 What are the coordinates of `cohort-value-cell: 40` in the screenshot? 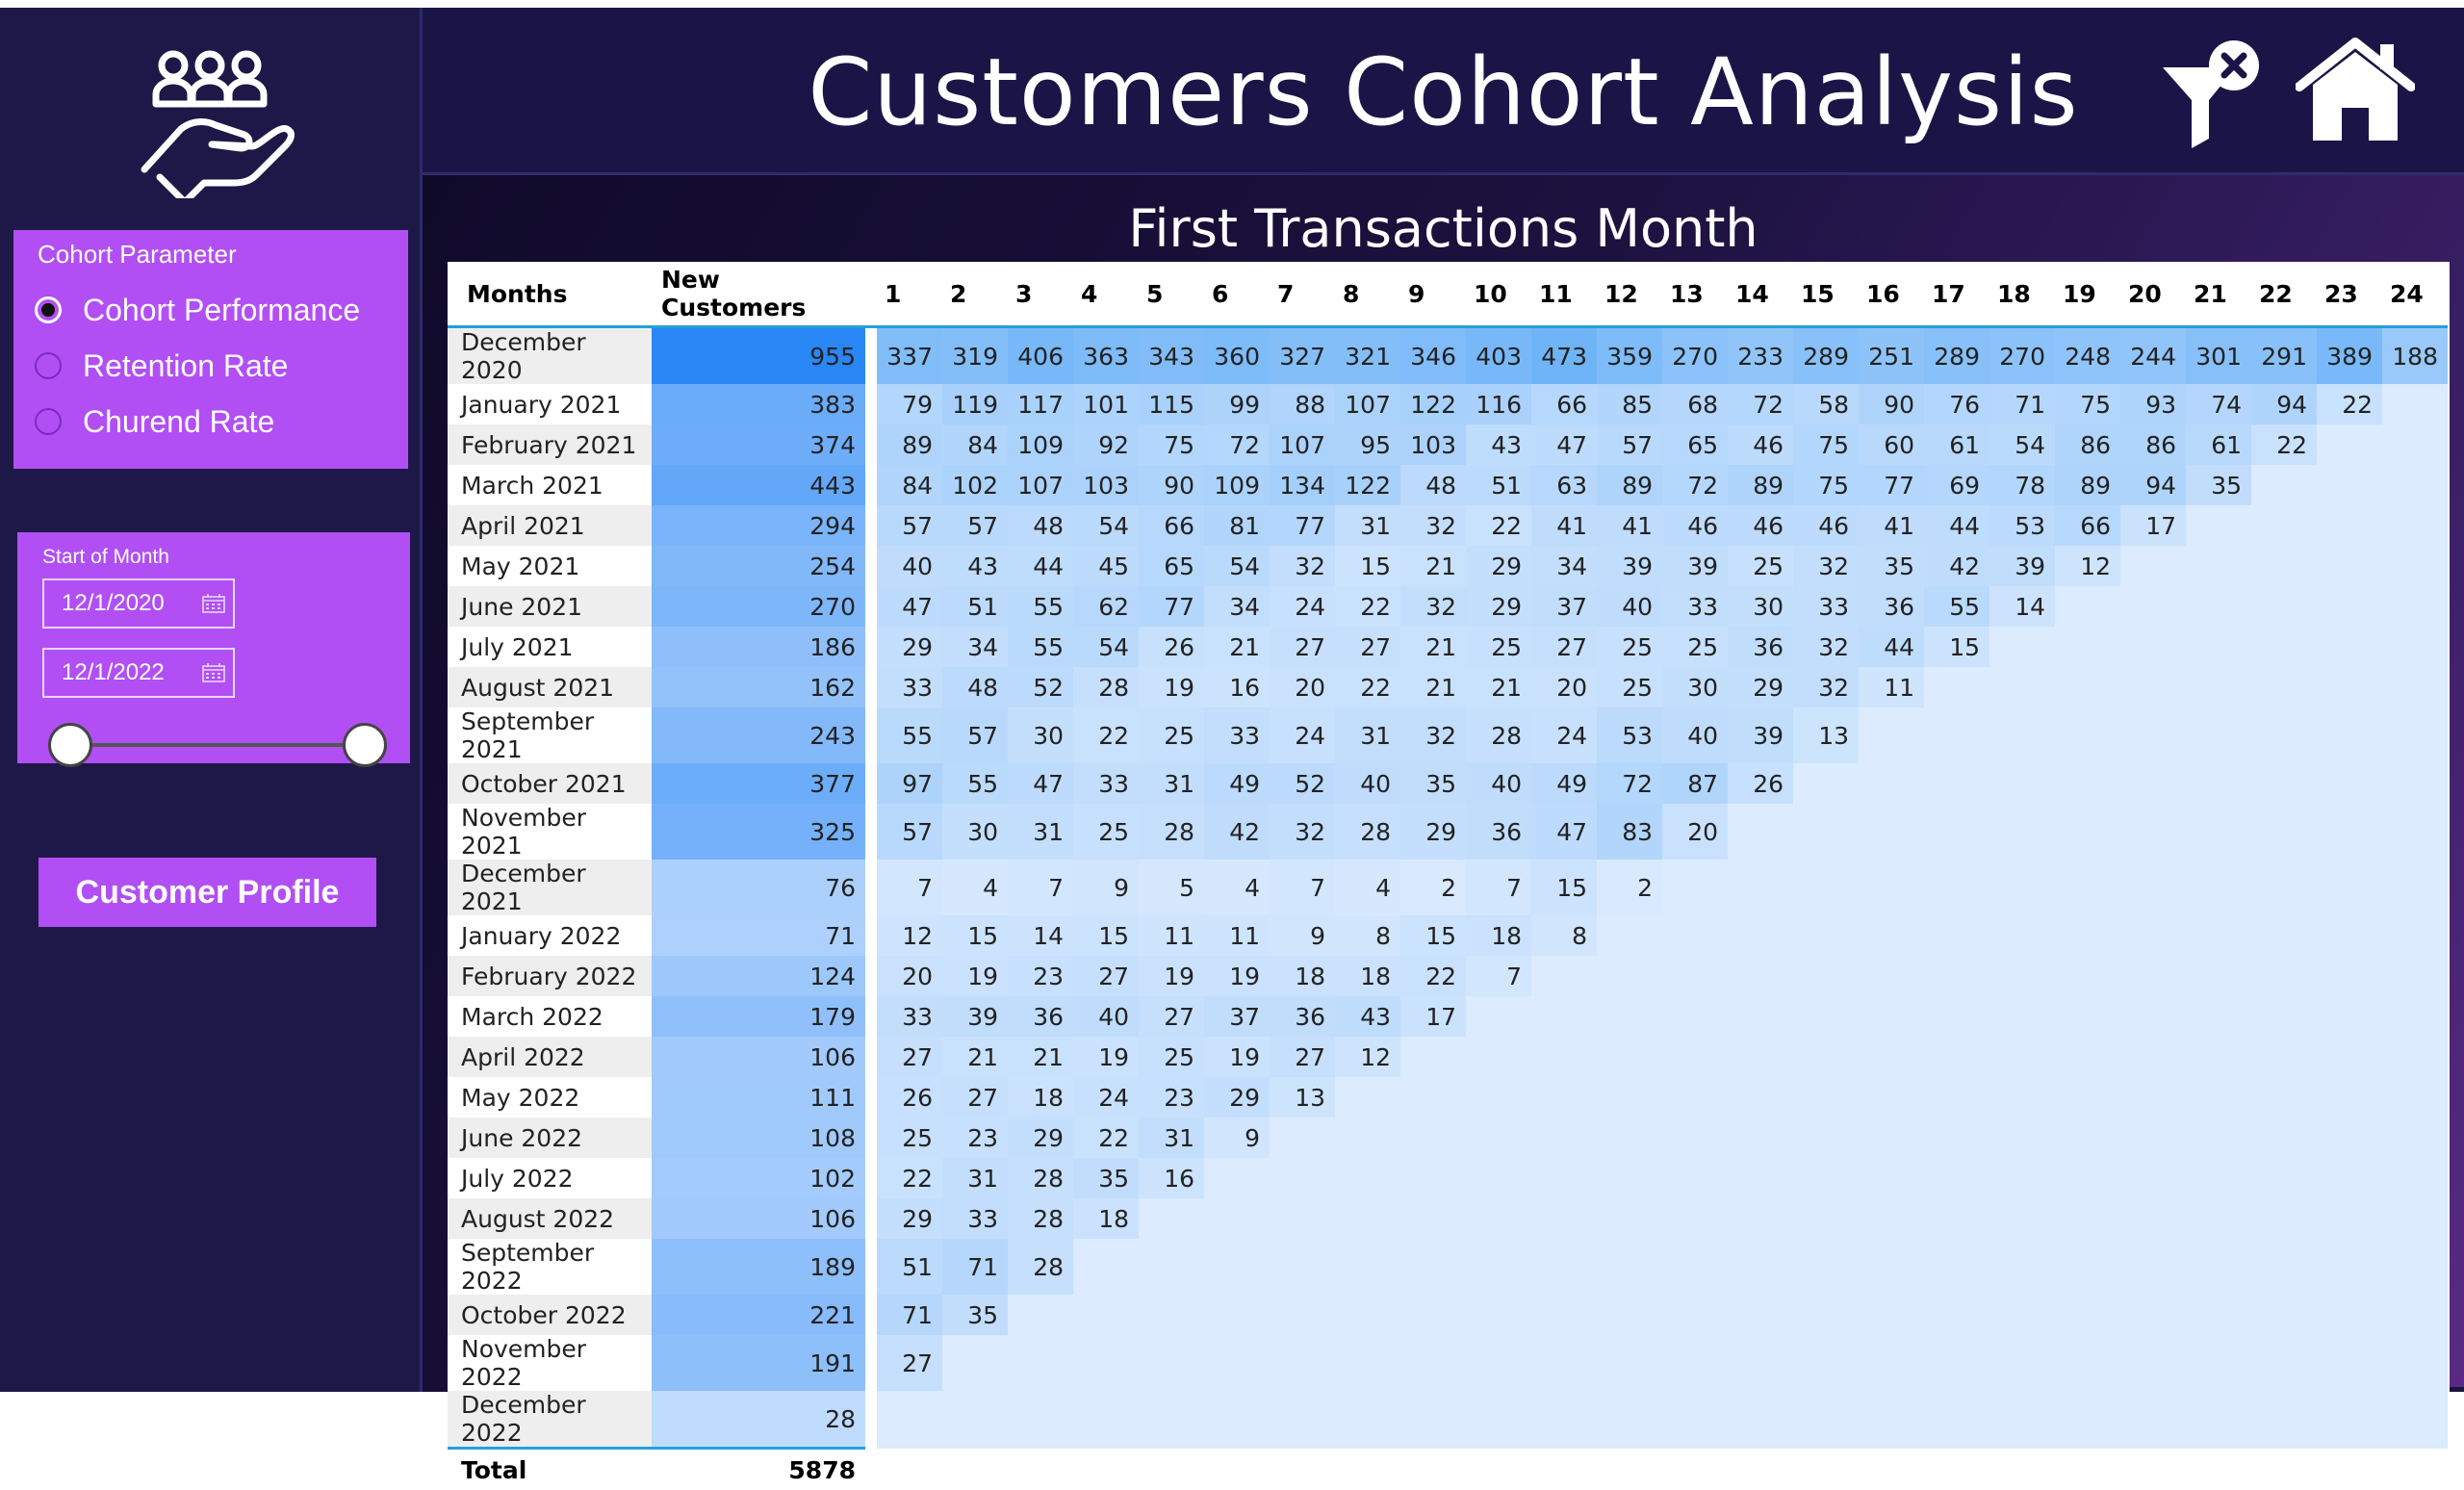 It's located at (1367, 783).